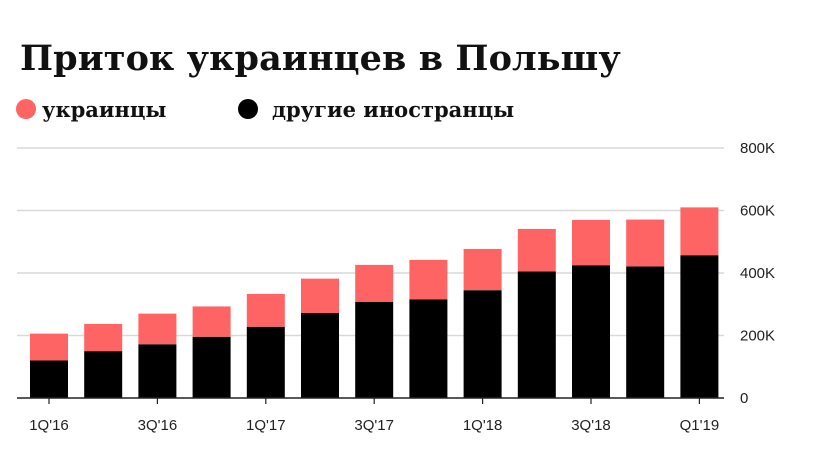 The width and height of the screenshot is (827, 471). What do you see at coordinates (483, 425) in the screenshot?
I see `x-tick-label-4: 1Q'18` at bounding box center [483, 425].